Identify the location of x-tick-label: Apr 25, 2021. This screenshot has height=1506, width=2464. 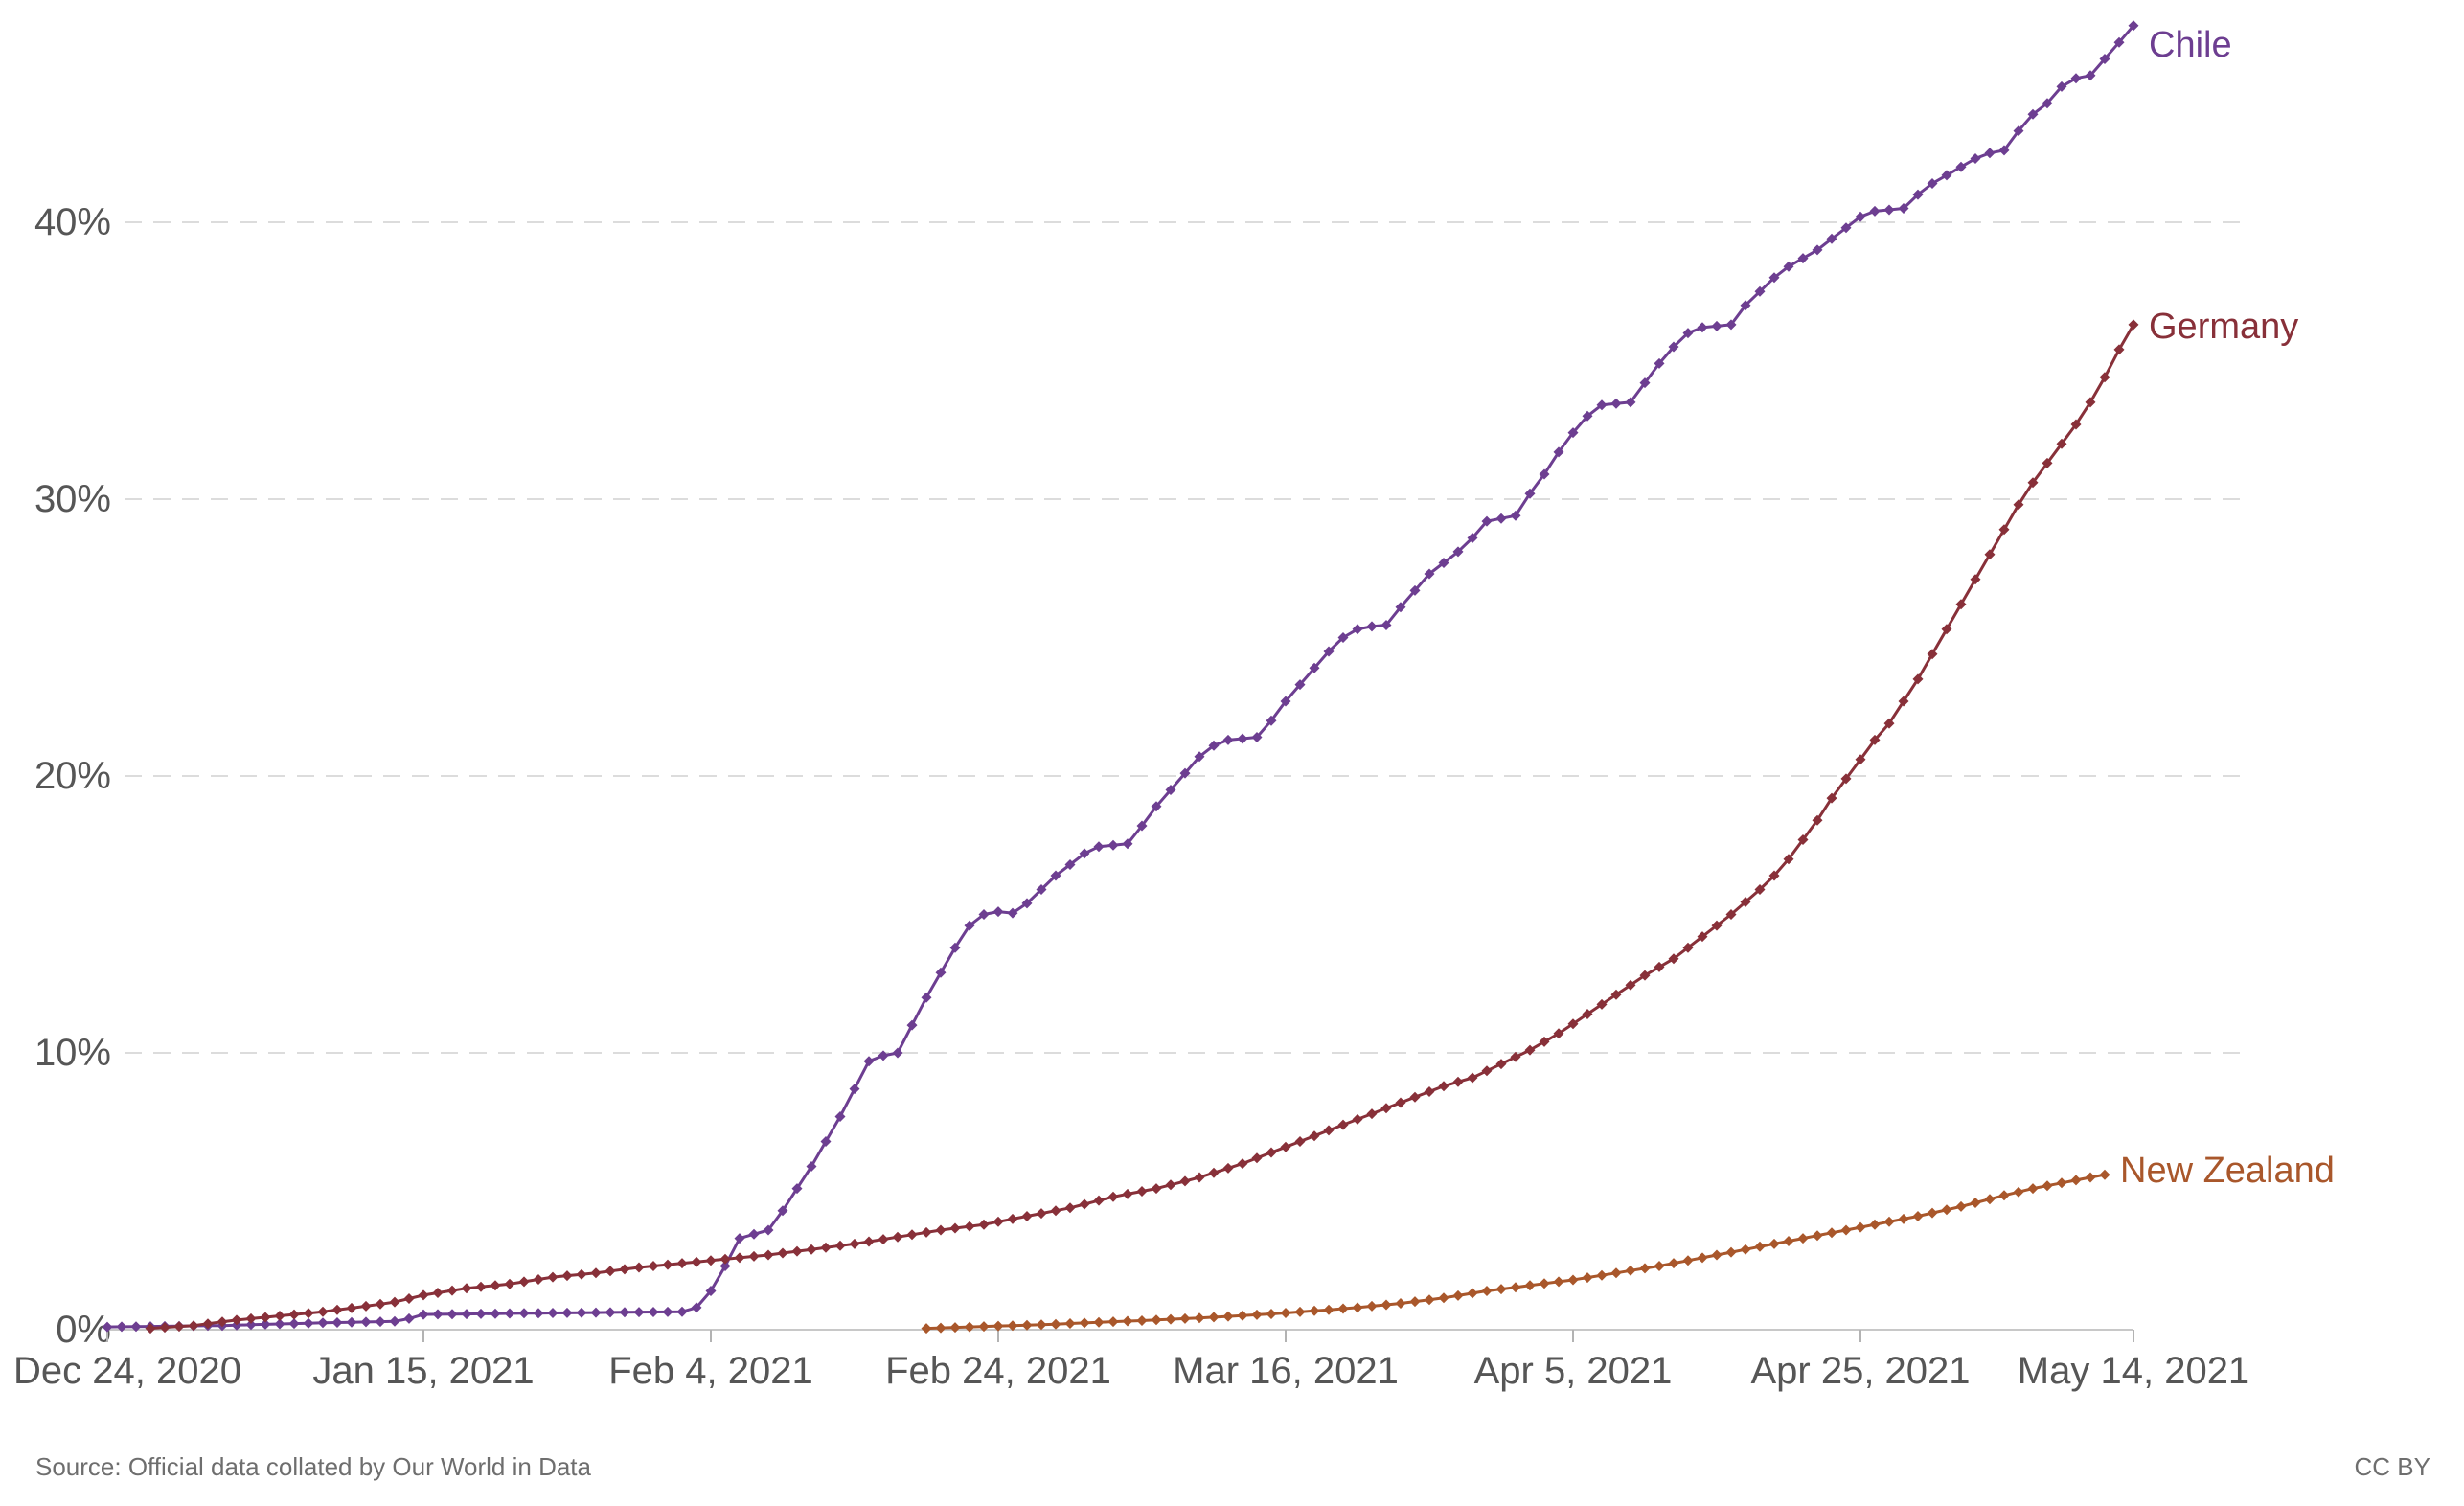
(1860, 1371).